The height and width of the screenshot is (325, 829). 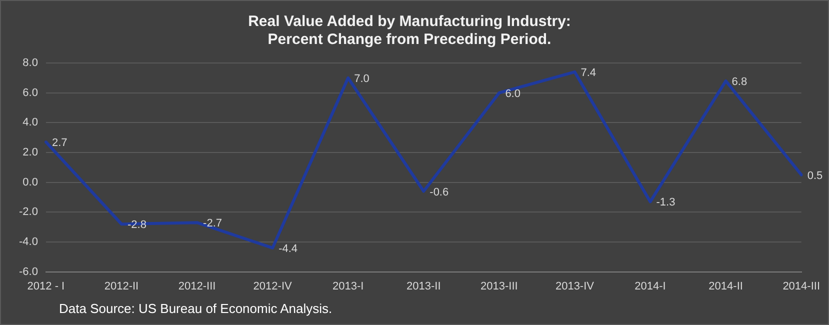 What do you see at coordinates (136, 225) in the screenshot?
I see `data-label: -2.8` at bounding box center [136, 225].